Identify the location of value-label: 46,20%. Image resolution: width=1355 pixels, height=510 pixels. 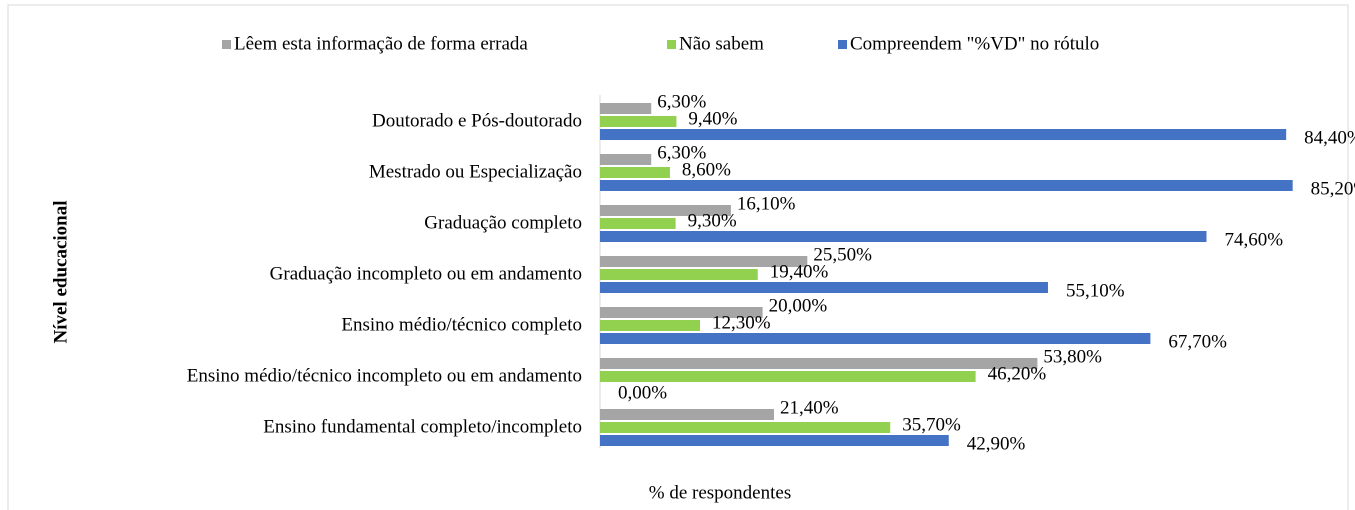
(1017, 373).